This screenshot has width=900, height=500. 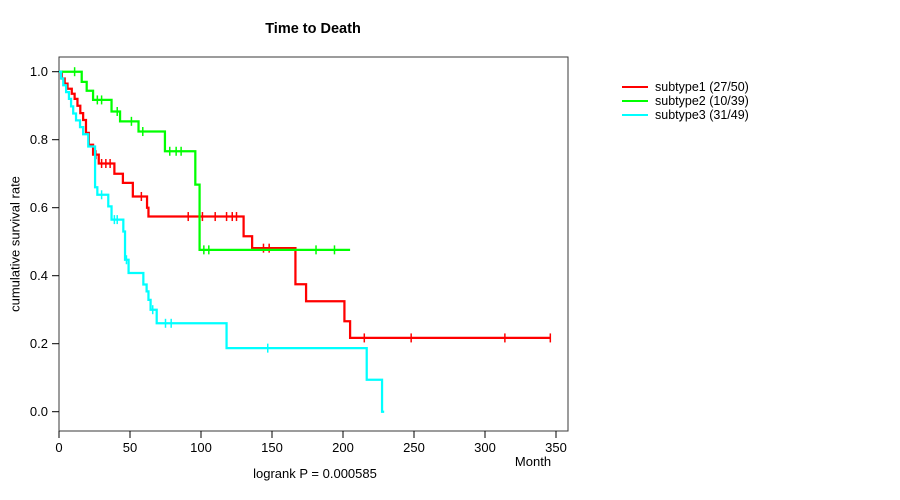 What do you see at coordinates (39, 275) in the screenshot?
I see `y-tick-label: 0.4` at bounding box center [39, 275].